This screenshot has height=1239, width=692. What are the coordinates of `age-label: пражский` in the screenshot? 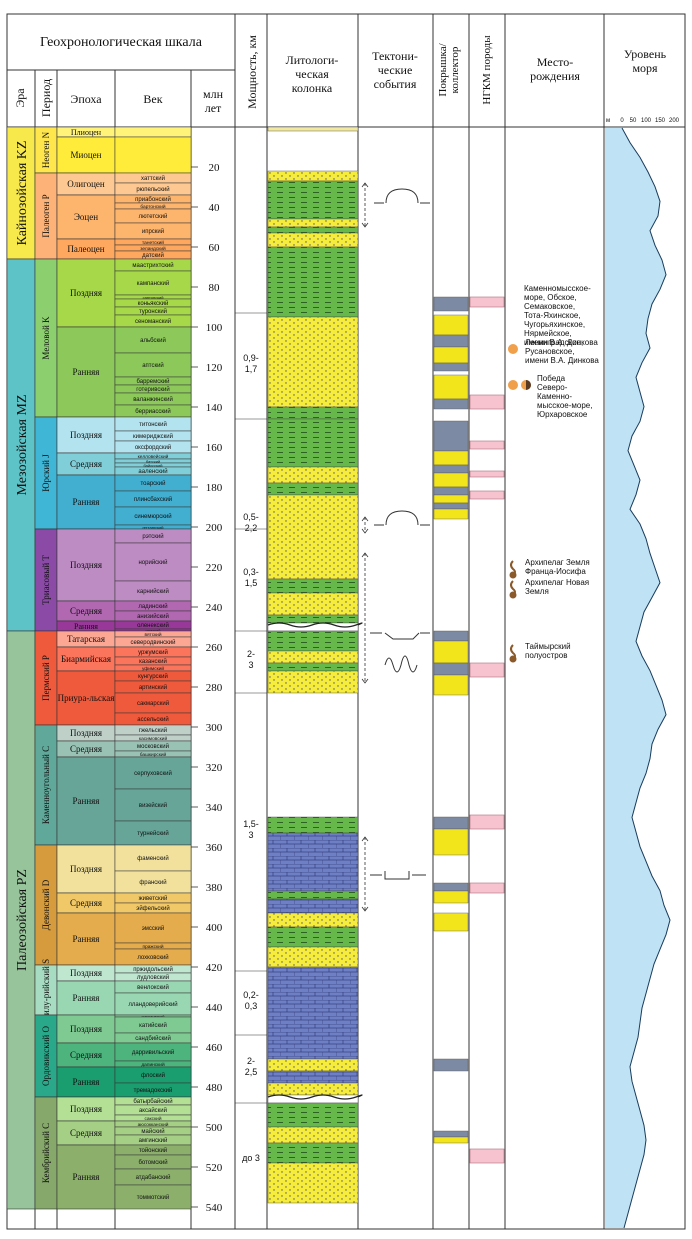 It's located at (153, 946).